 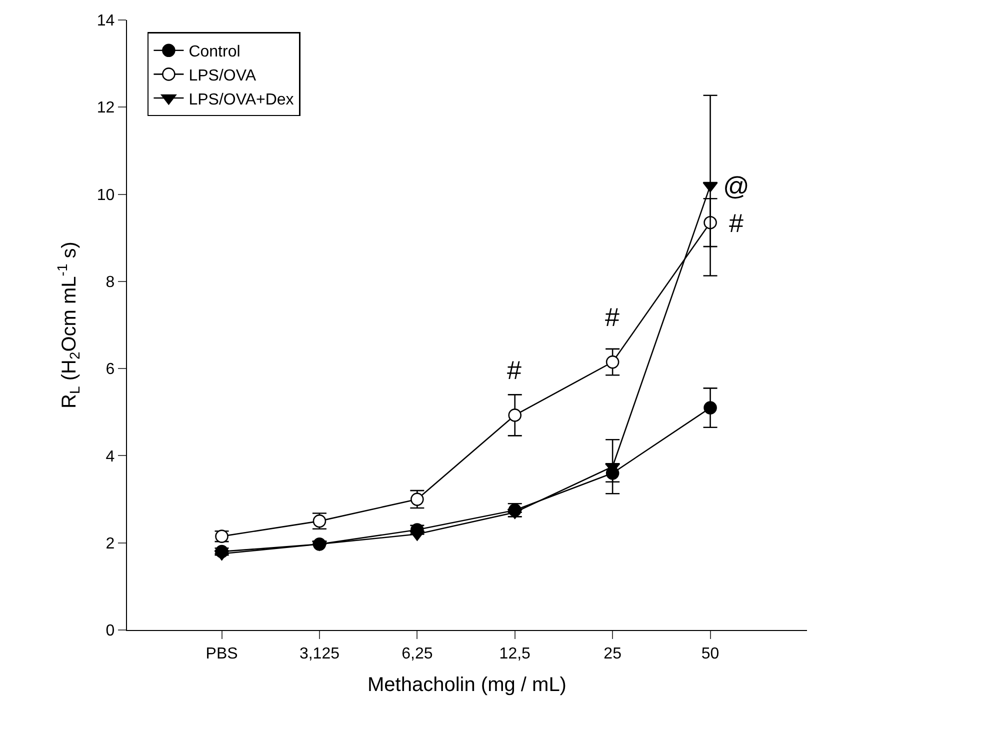 What do you see at coordinates (467, 685) in the screenshot?
I see `x-axis-title: Methacholin (mg / mL)` at bounding box center [467, 685].